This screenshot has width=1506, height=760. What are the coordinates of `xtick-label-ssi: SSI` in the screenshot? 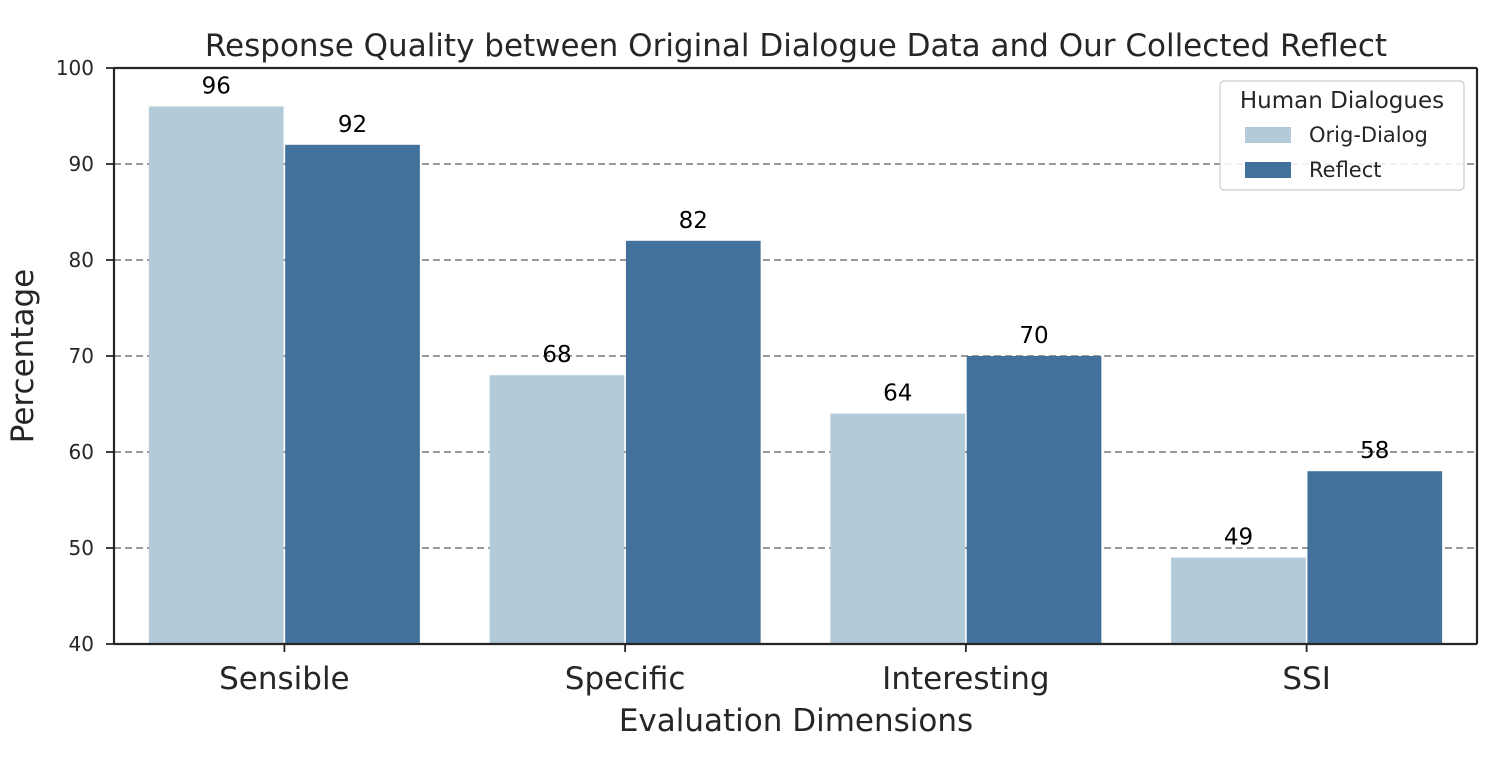 It's located at (1306, 679).